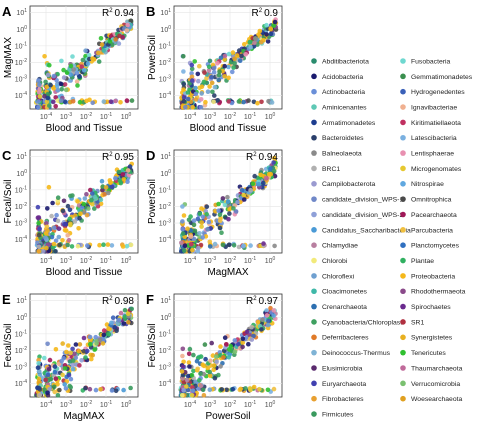 The image size is (500, 431). Describe the element at coordinates (432, 154) in the screenshot. I see `legend-label: Lentisphaerae` at that location.